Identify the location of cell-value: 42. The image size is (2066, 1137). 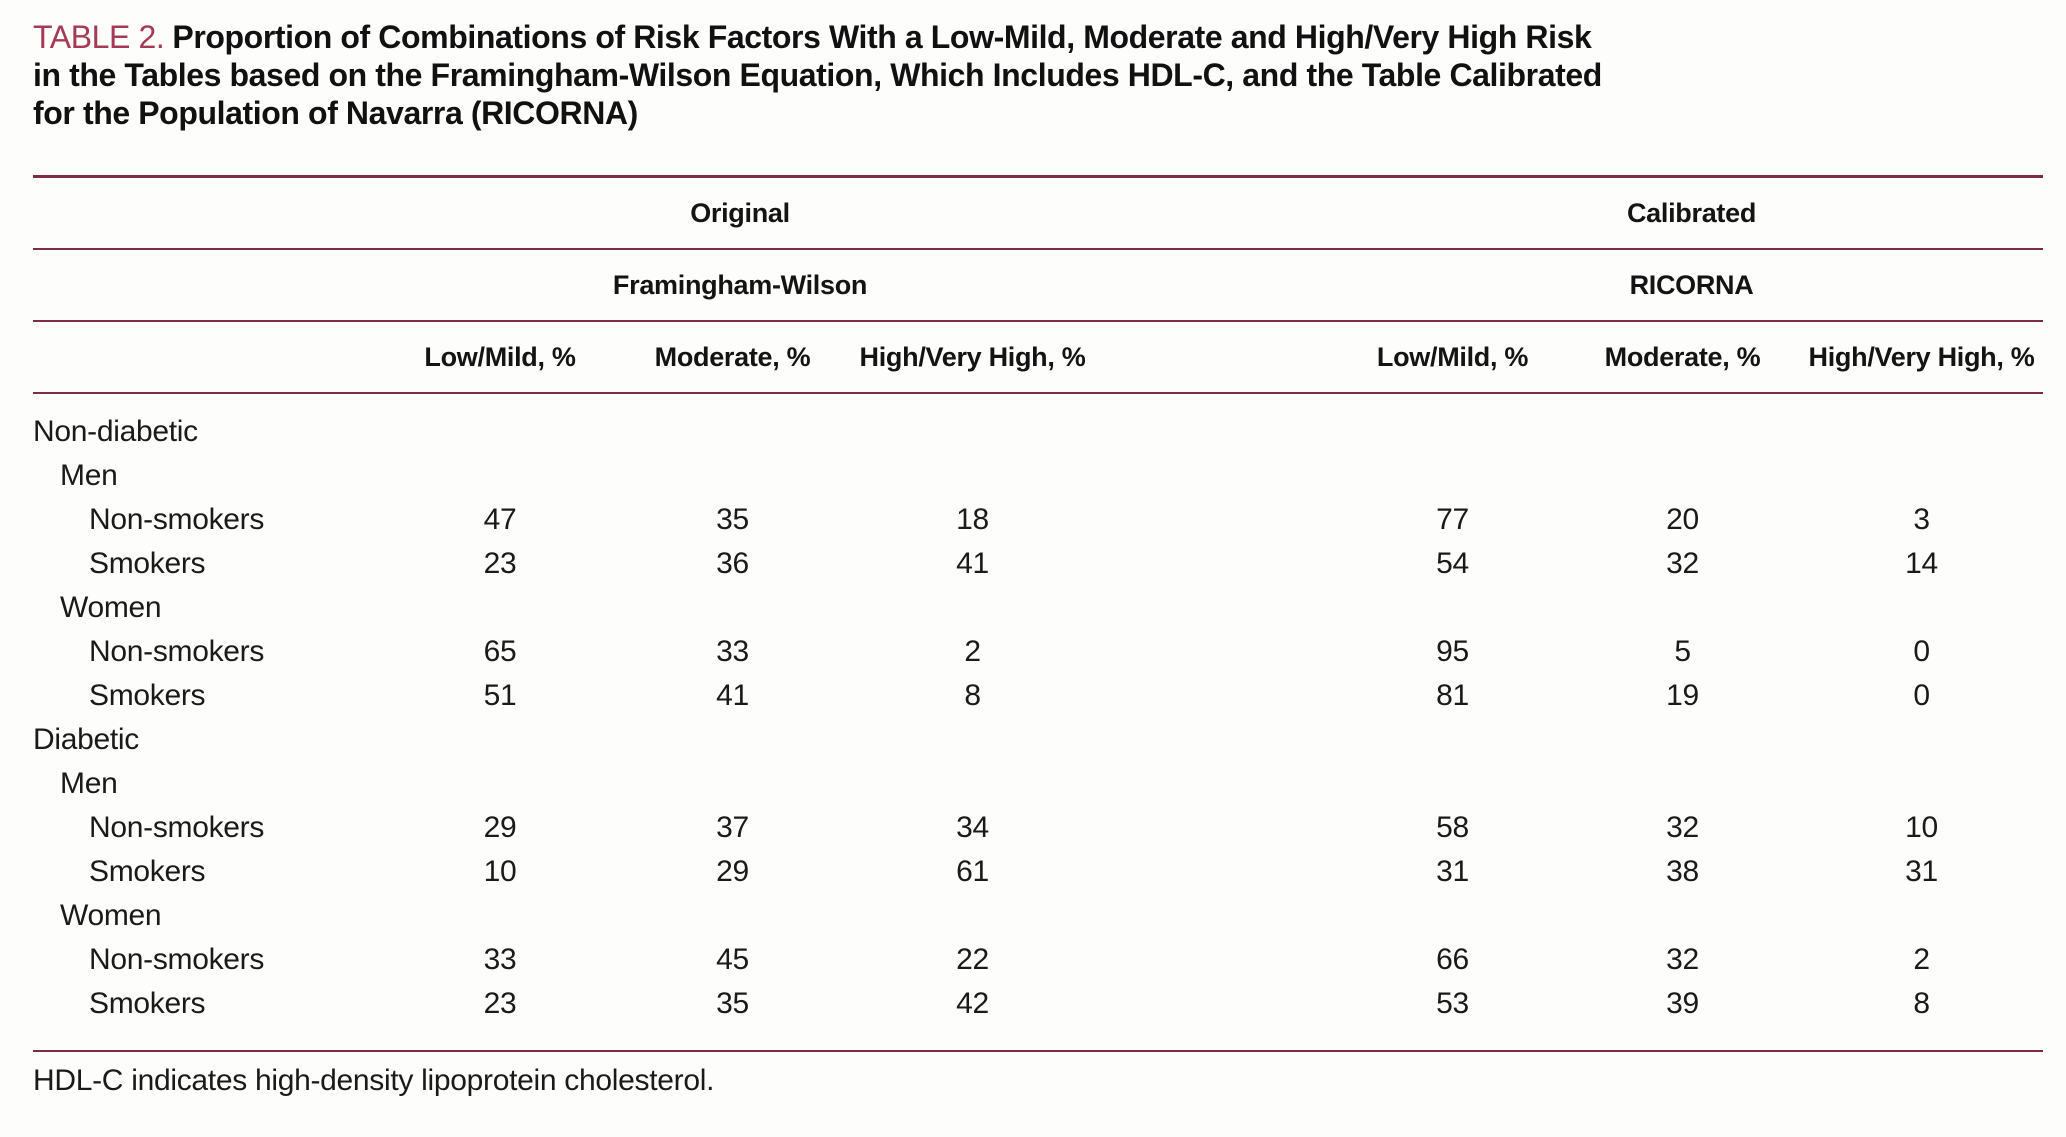
(972, 1003).